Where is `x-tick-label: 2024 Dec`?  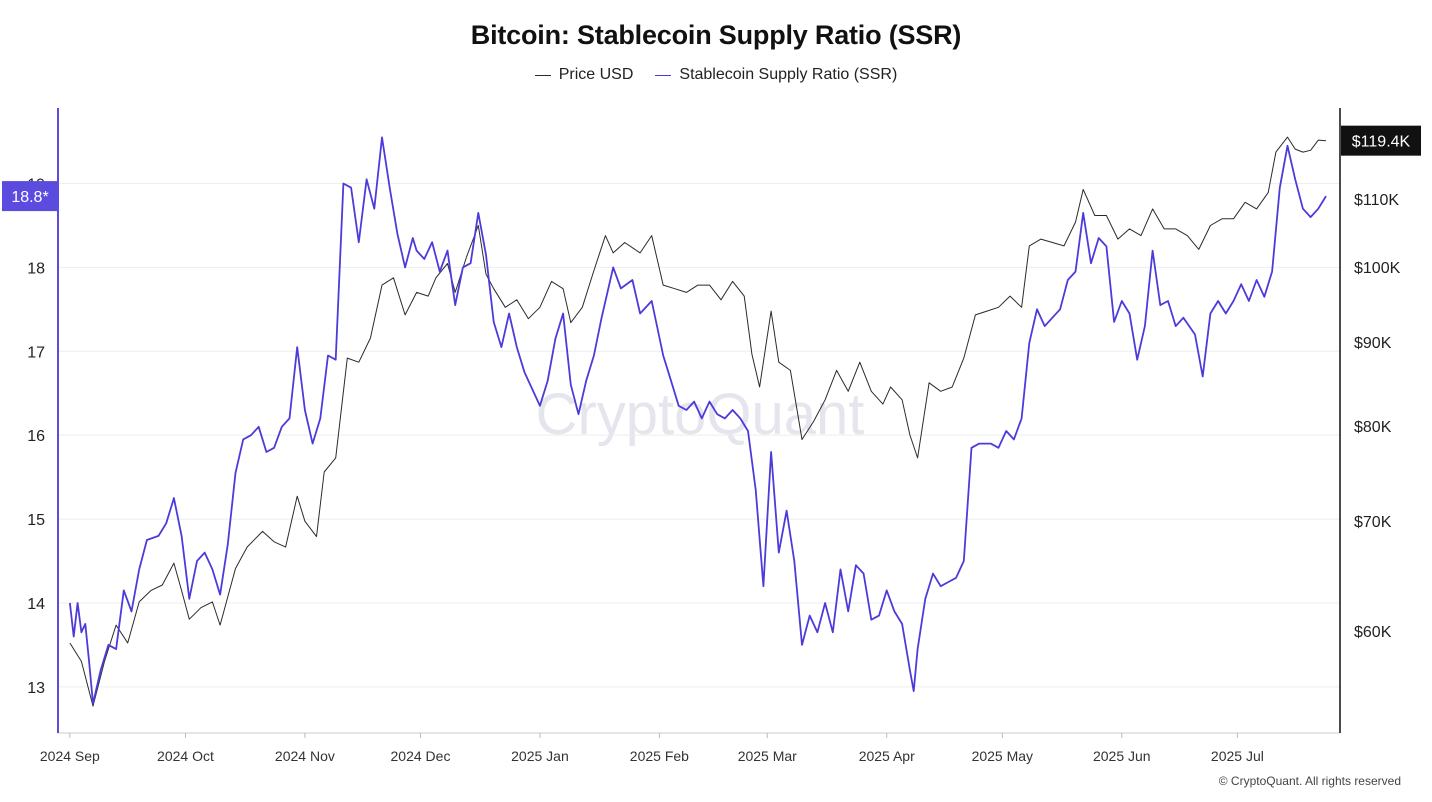
x-tick-label: 2024 Dec is located at coordinates (421, 756).